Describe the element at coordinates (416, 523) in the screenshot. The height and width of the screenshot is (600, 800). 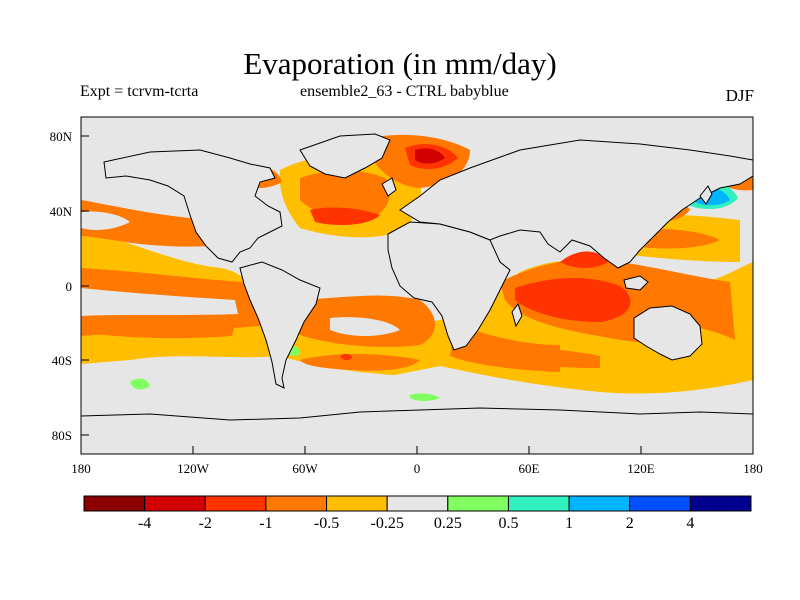
I see `colorbar-labels: -4 -2 -1 -0.5 -0.25 0.25 0.5 1 2 4` at that location.